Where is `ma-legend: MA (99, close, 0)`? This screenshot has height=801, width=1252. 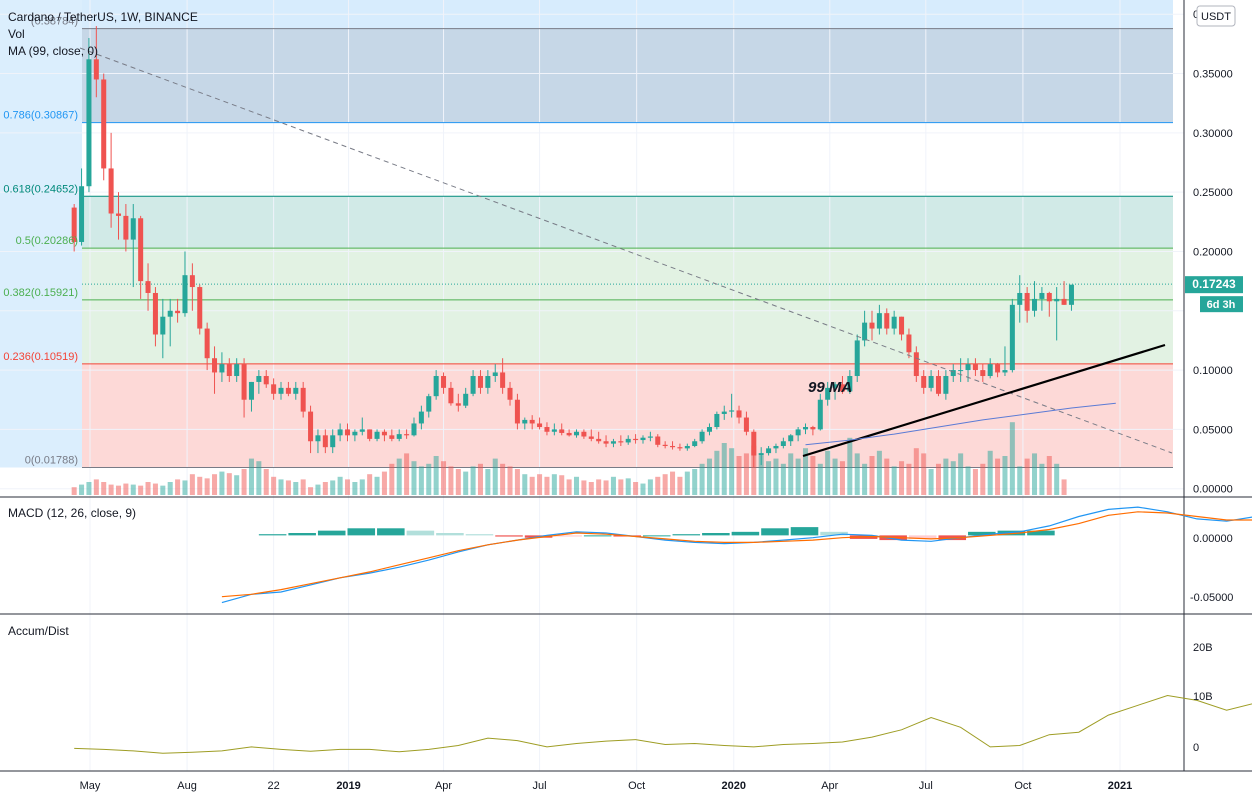
ma-legend: MA (99, close, 0) is located at coordinates (53, 51).